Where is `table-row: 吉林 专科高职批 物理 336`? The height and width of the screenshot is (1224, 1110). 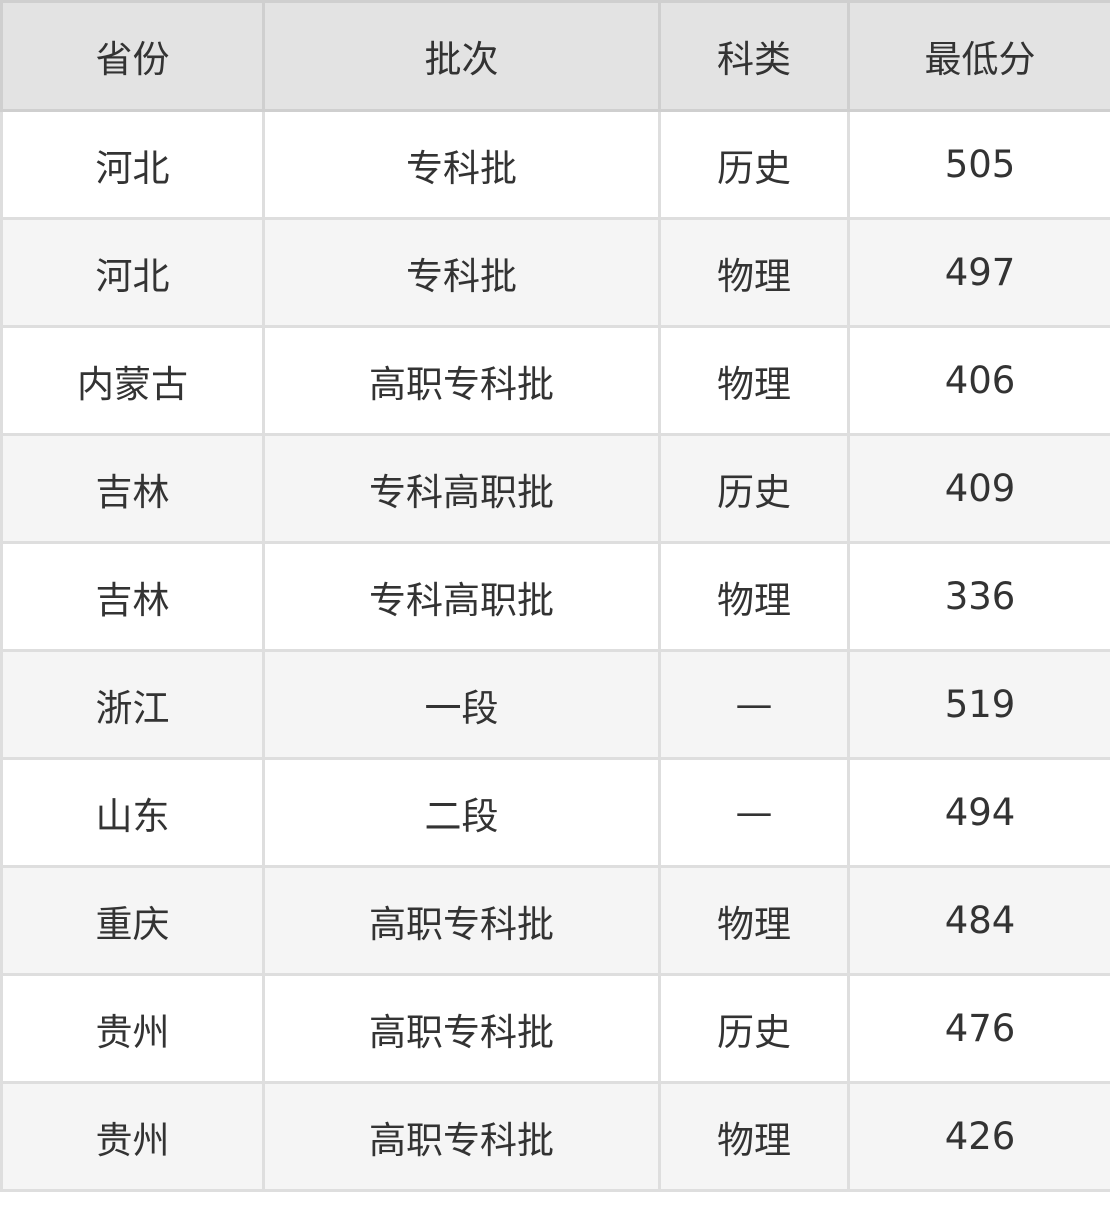
table-row: 吉林 专科高职批 物理 336 is located at coordinates (555, 596).